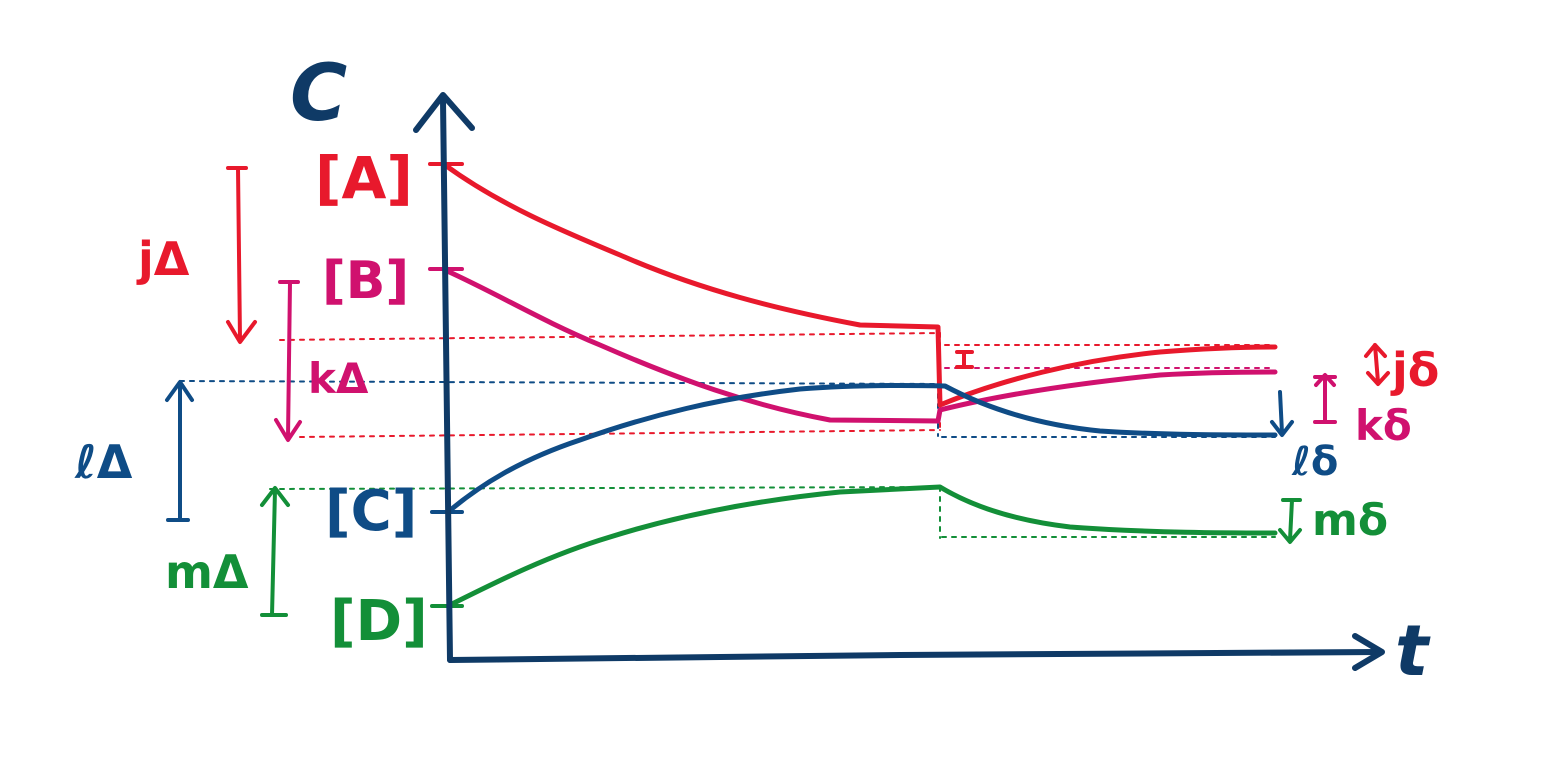 The height and width of the screenshot is (759, 1553). What do you see at coordinates (1368, 652) in the screenshot?
I see `x-axis-arrowhead` at bounding box center [1368, 652].